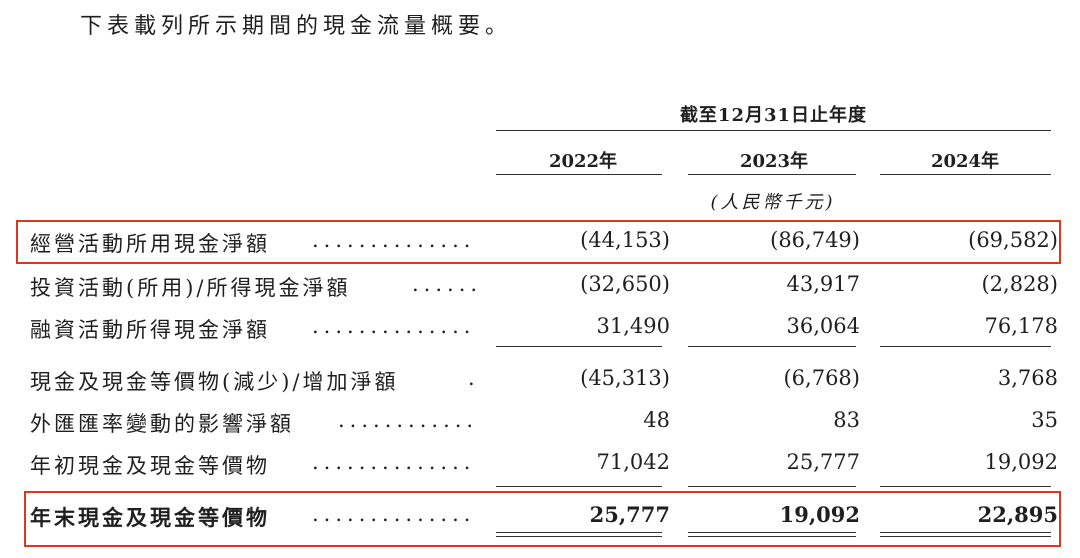  I want to click on unit-label: (人民幣千元), so click(773, 202).